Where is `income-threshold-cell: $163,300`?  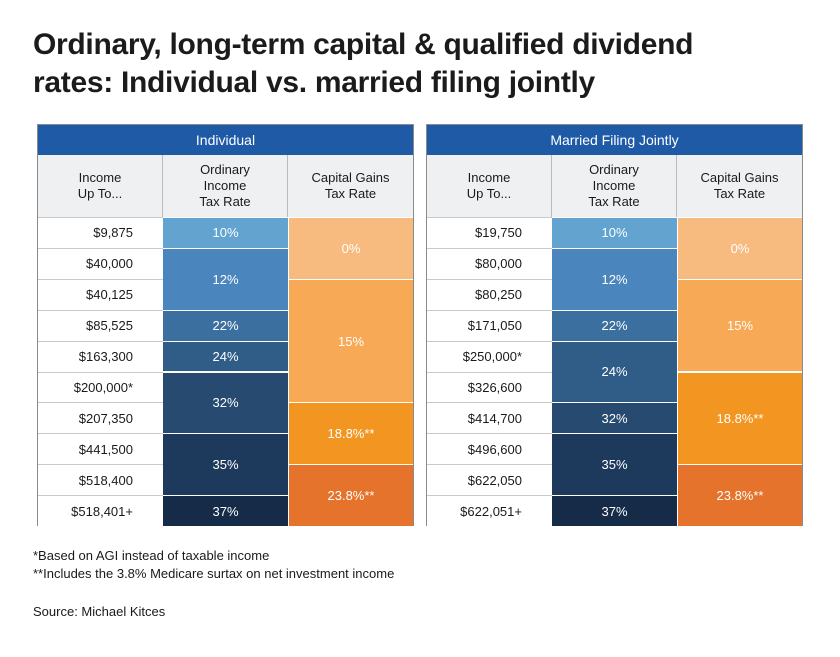
income-threshold-cell: $163,300 is located at coordinates (100, 356).